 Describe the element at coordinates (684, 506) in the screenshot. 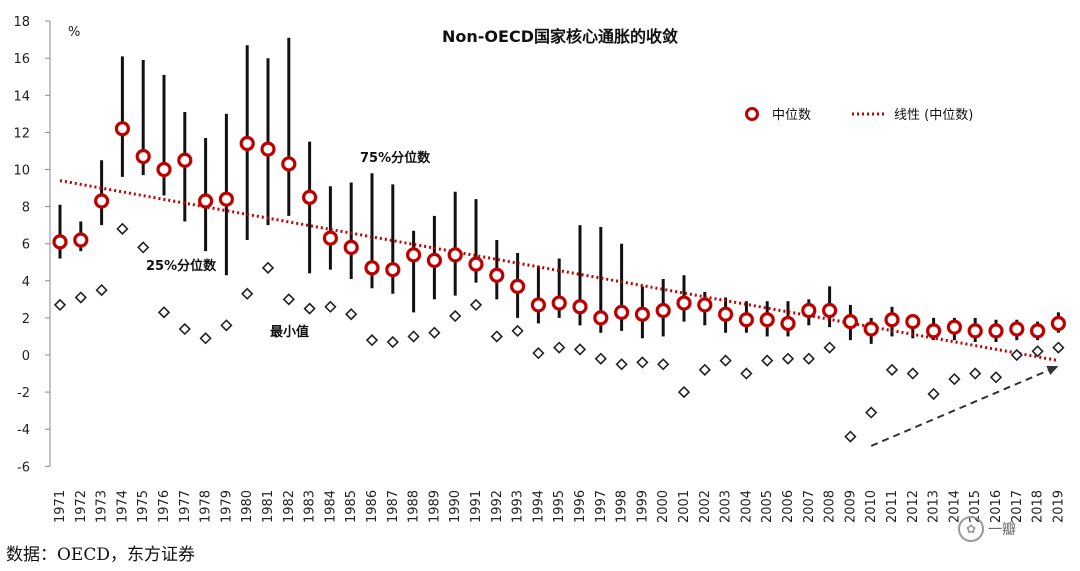

I see `x-tick-label: 2001` at that location.